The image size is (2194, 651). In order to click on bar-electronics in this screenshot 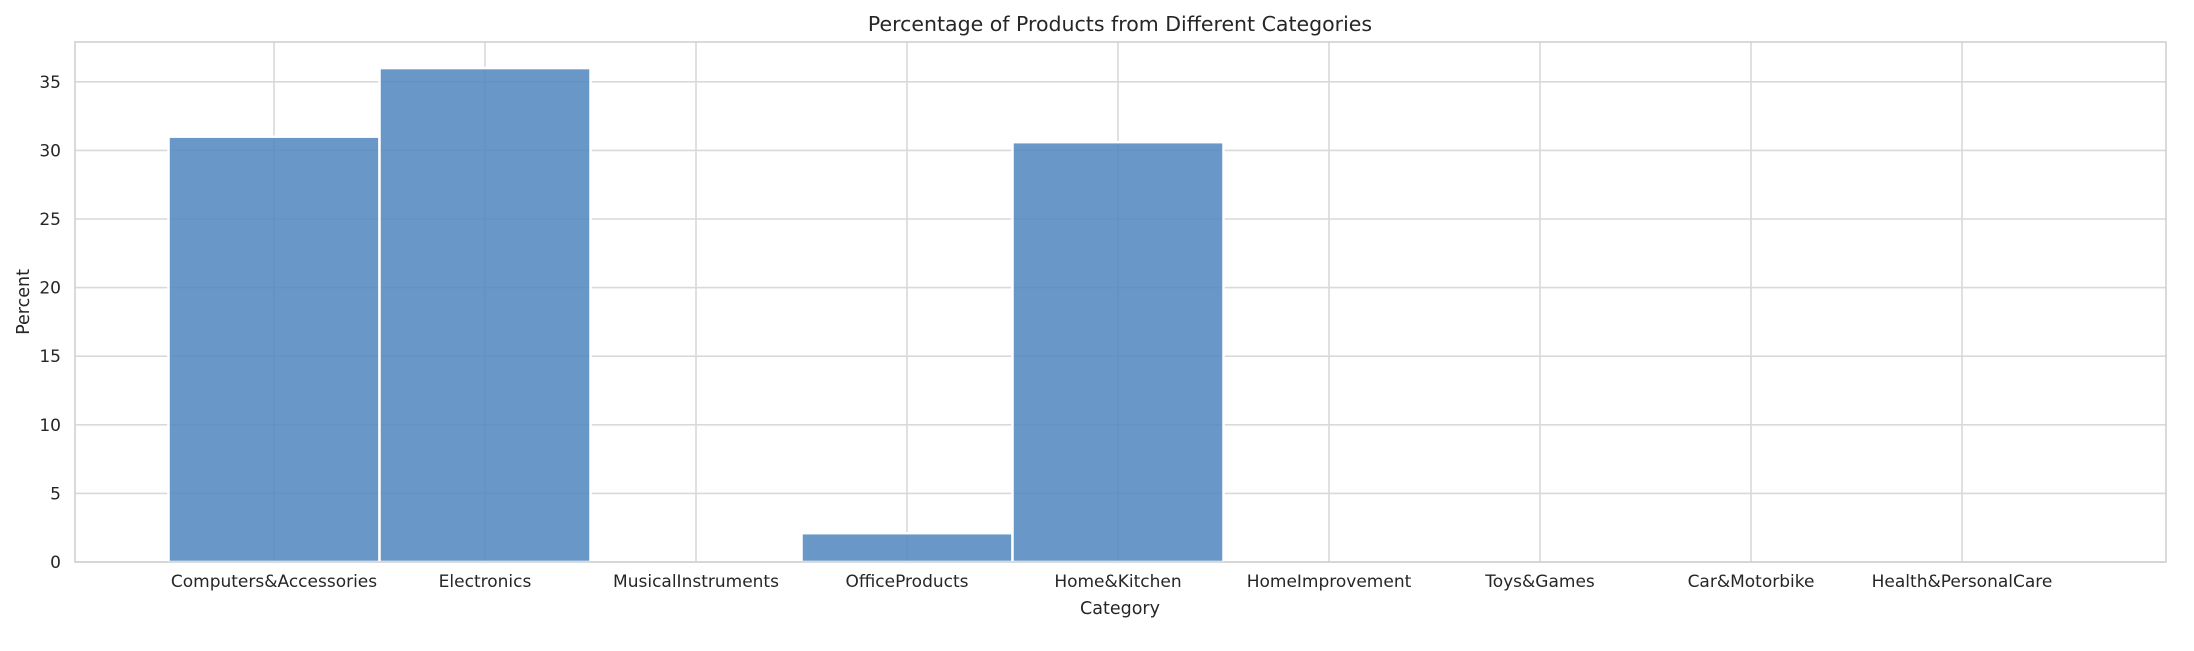, I will do `click(485, 315)`.